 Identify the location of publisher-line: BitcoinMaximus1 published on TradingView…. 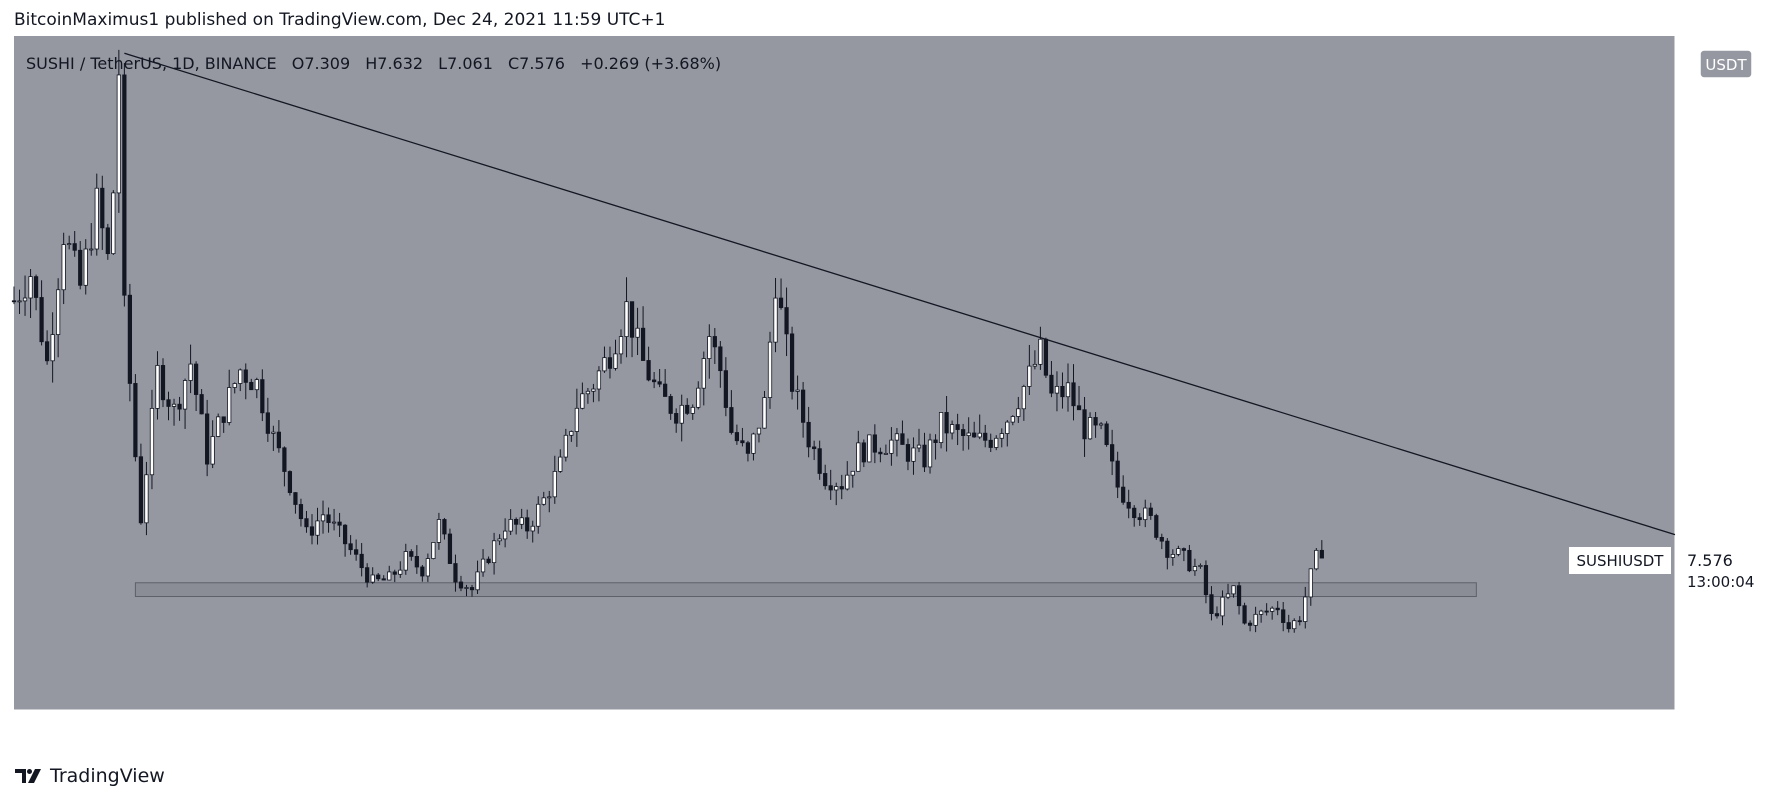
(340, 20).